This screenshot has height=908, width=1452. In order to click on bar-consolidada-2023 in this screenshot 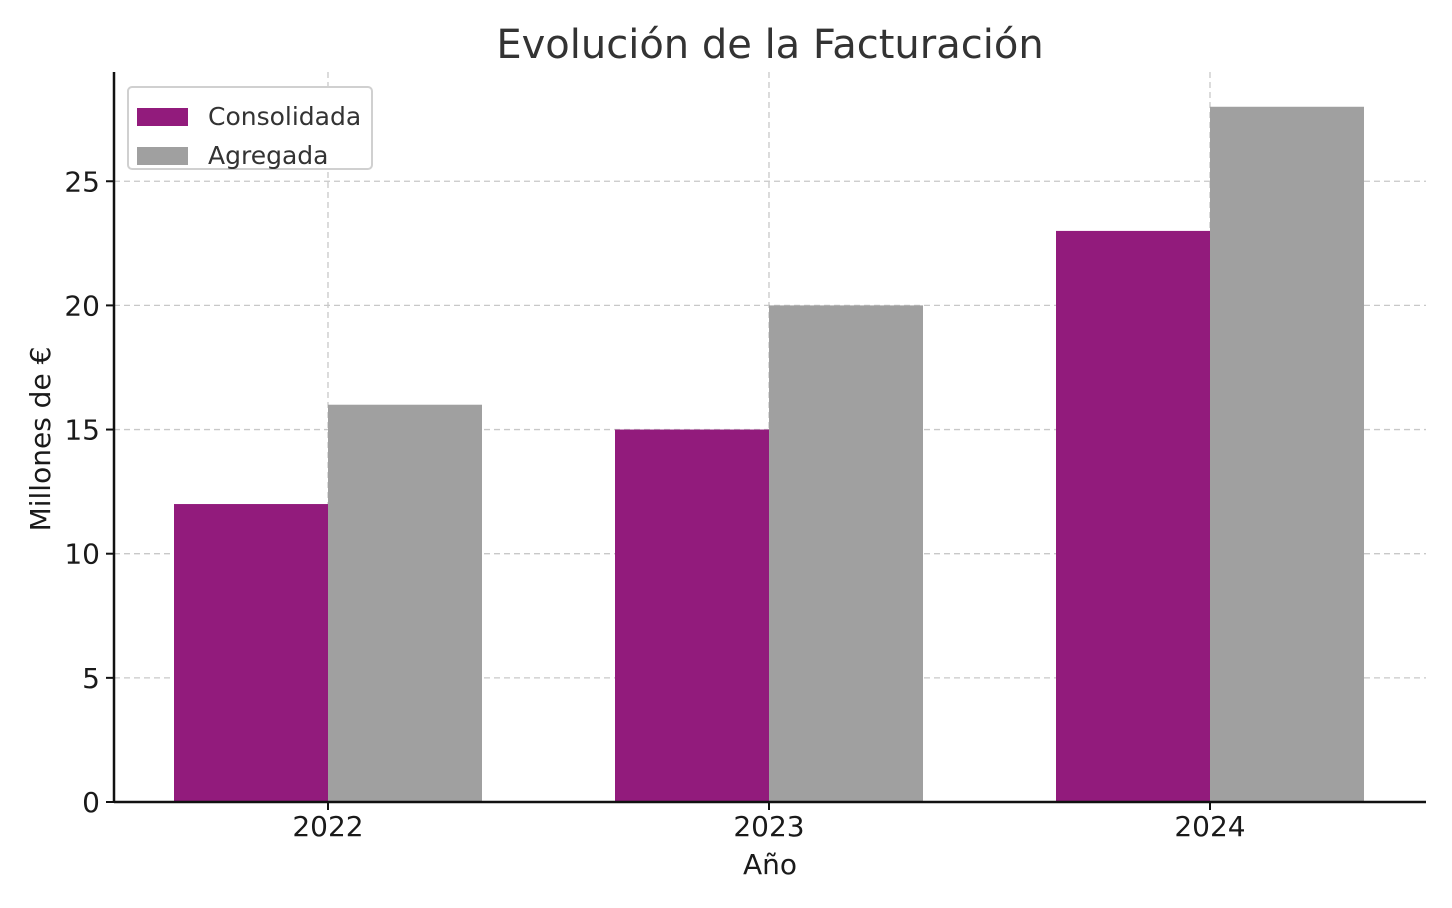, I will do `click(692, 615)`.